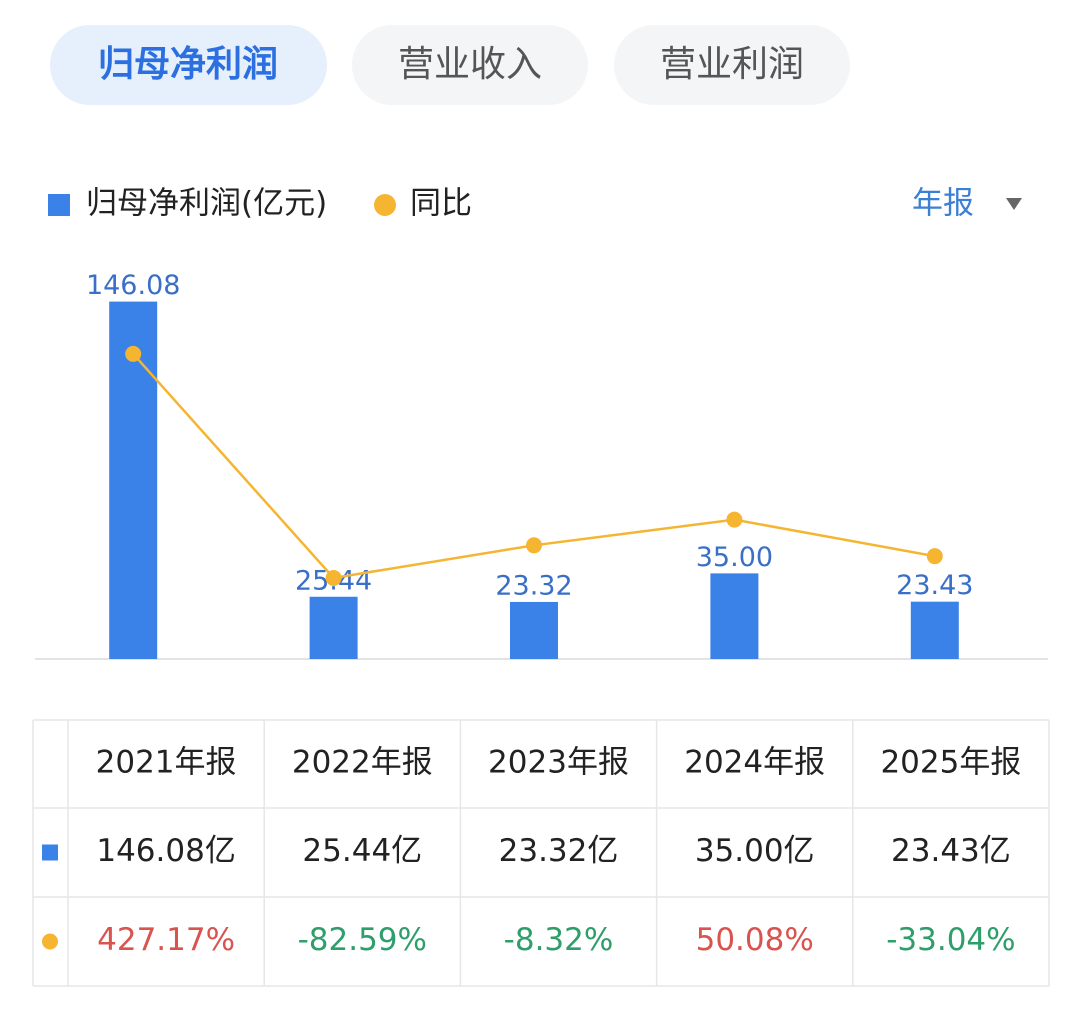  I want to click on table-header: 2025年报, so click(950, 763).